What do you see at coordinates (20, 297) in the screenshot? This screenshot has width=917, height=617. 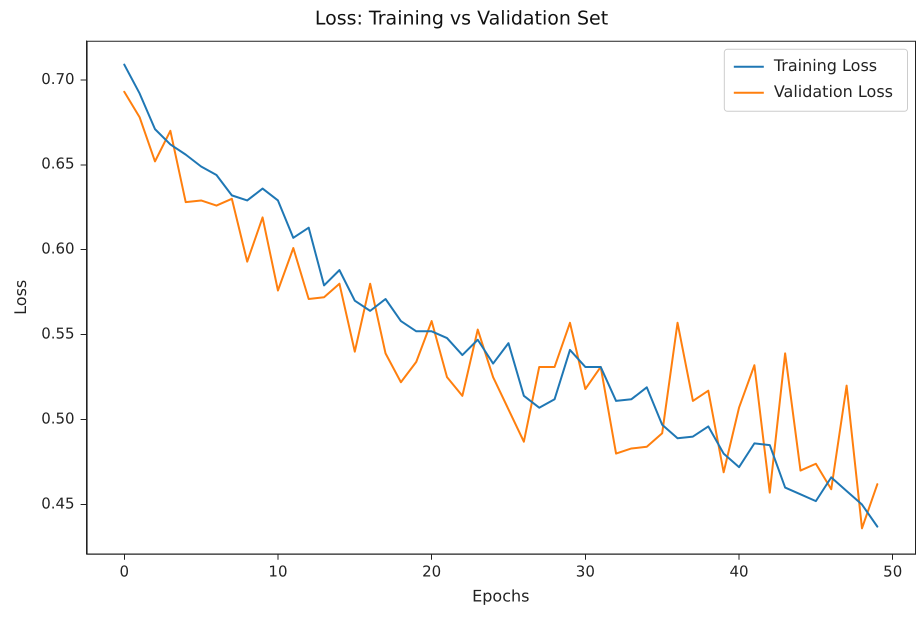 I see `y-axis-title: Loss` at bounding box center [20, 297].